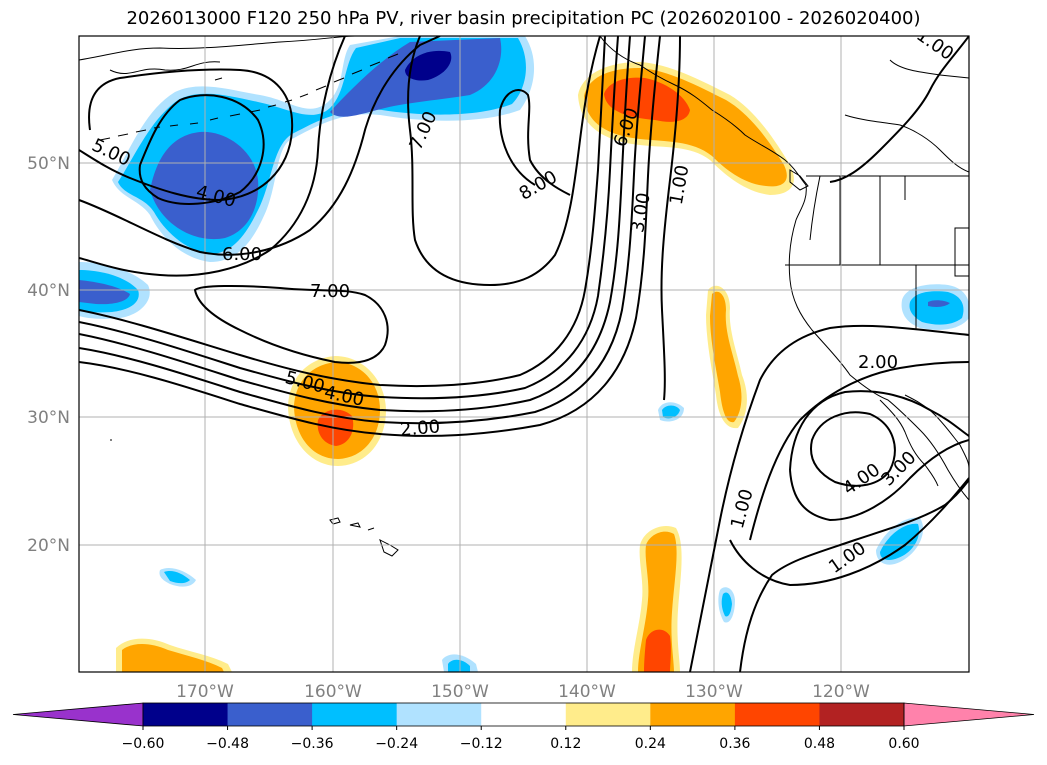 This screenshot has height=765, width=1047. I want to click on colorbar-tick-label: −0.24, so click(396, 744).